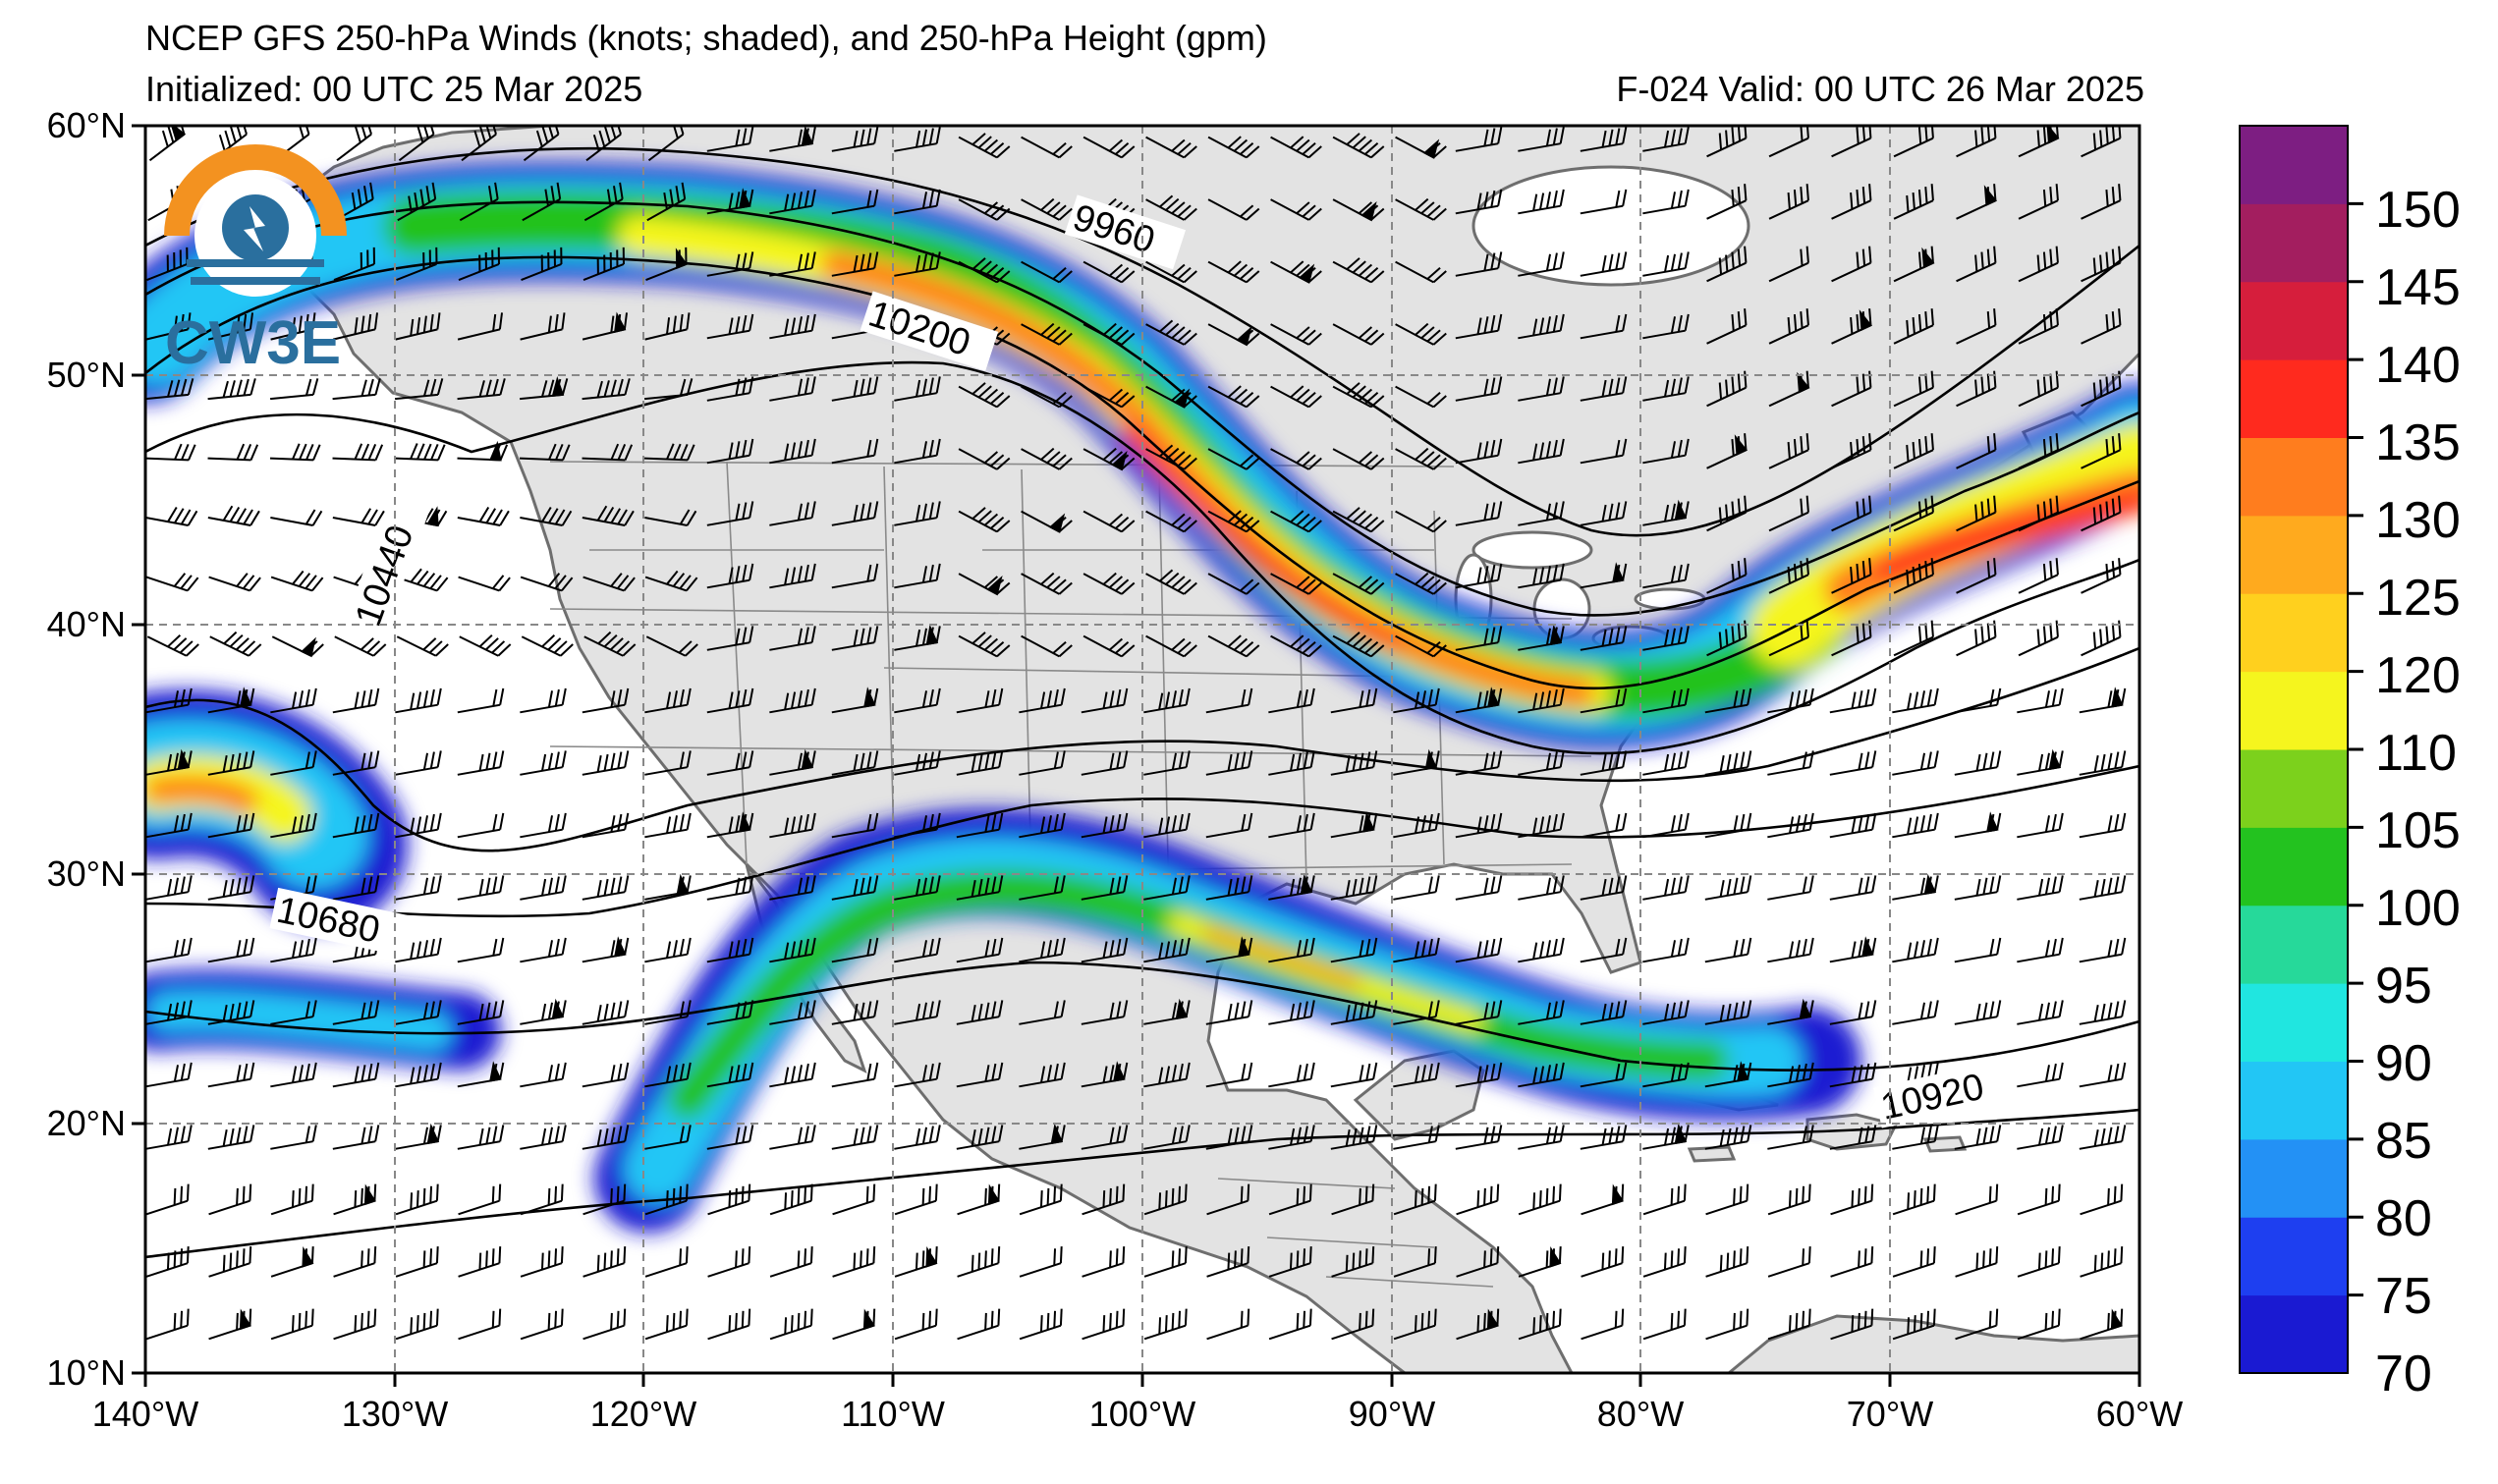 The height and width of the screenshot is (1484, 2498). What do you see at coordinates (2294, 1100) in the screenshot?
I see `colorbar-swatch` at bounding box center [2294, 1100].